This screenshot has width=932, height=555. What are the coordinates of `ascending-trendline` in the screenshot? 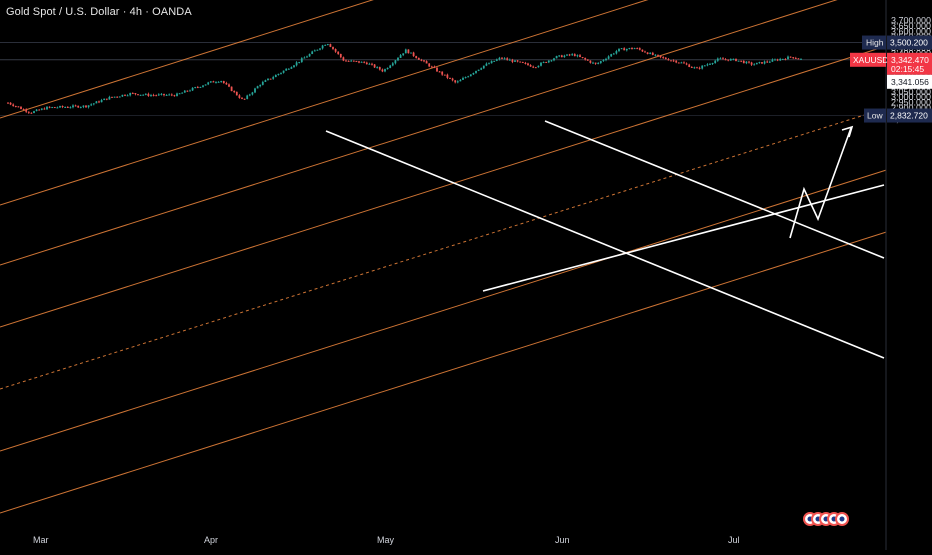 It's located at (683, 238).